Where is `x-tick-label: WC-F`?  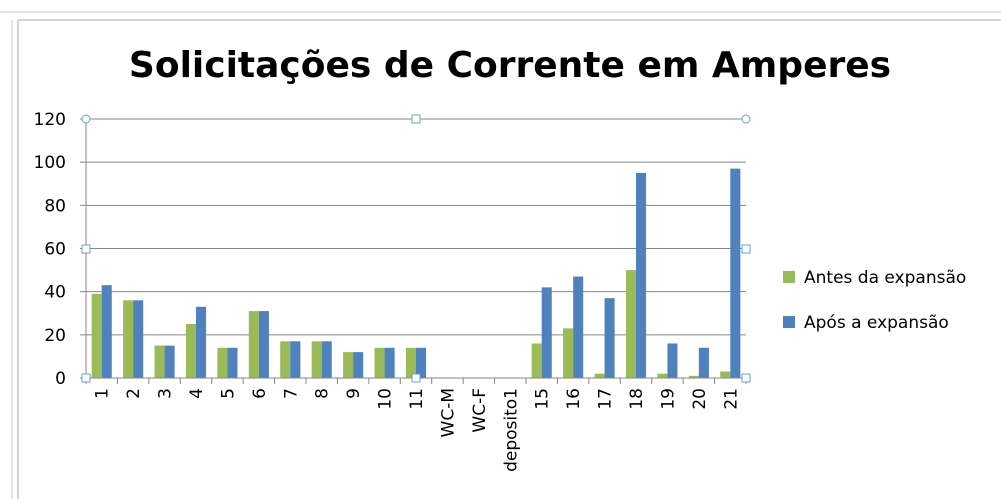
x-tick-label: WC-F is located at coordinates (480, 410).